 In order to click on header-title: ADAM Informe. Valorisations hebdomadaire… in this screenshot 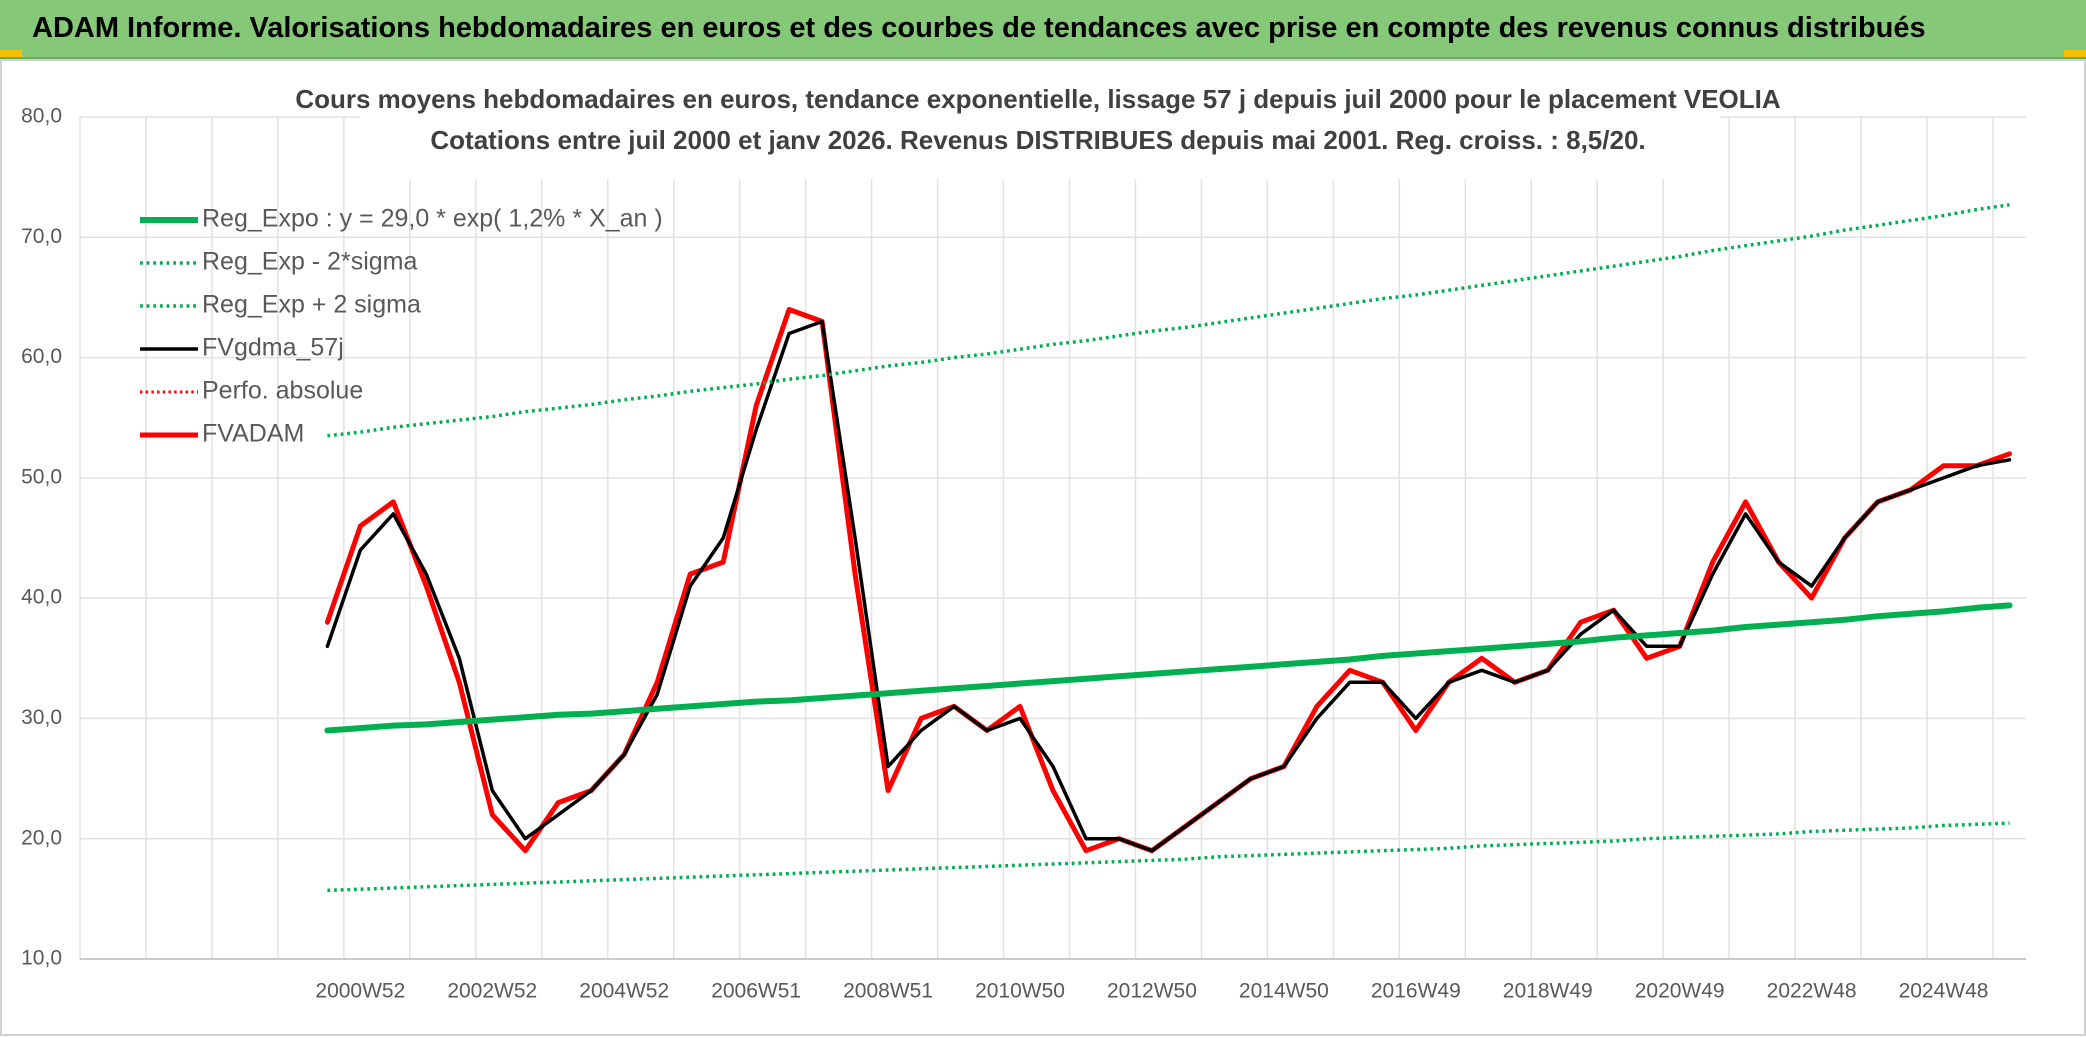, I will do `click(979, 28)`.